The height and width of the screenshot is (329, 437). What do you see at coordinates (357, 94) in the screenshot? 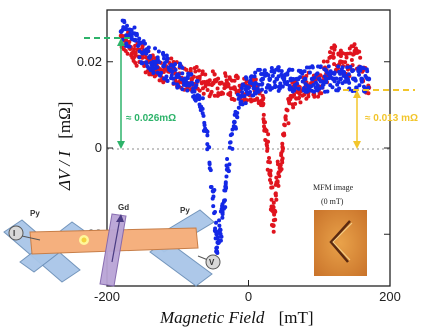
I see `yellow-arrowhead-top` at bounding box center [357, 94].